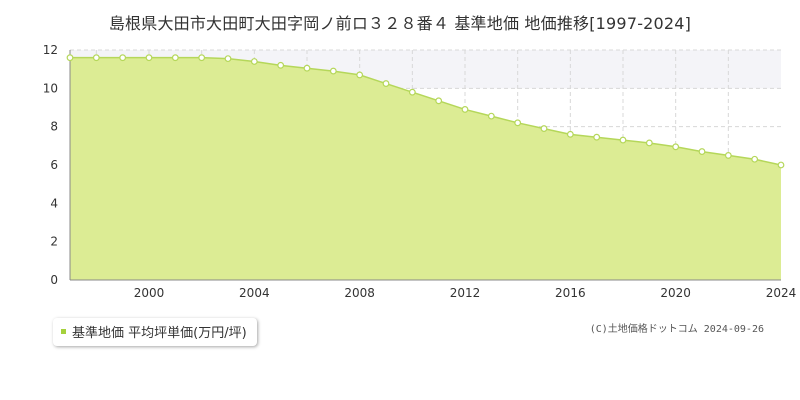 The width and height of the screenshot is (800, 400). Describe the element at coordinates (570, 293) in the screenshot. I see `x-tick-label: 2016` at that location.